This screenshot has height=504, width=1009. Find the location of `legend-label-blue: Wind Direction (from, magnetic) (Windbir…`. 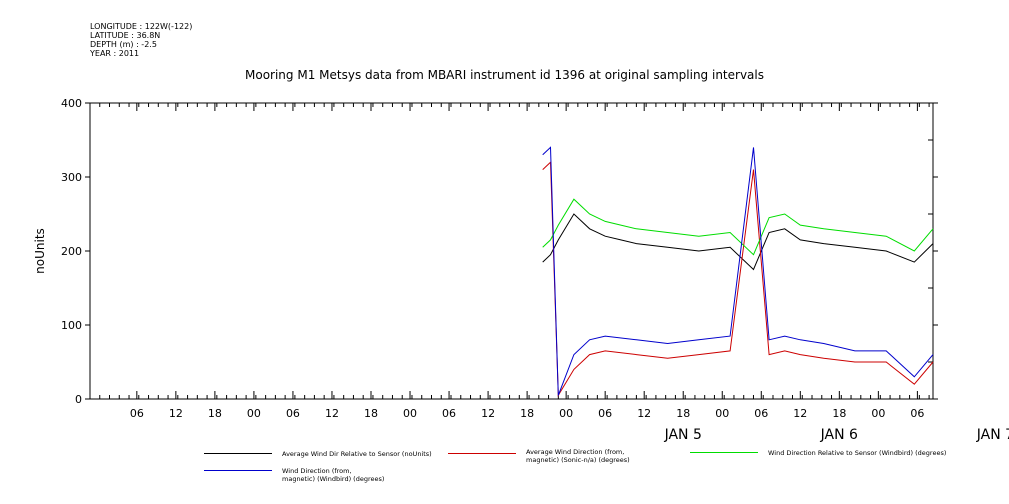

legend-label-blue: Wind Direction (from, magnetic) (Windbir… is located at coordinates (333, 475).